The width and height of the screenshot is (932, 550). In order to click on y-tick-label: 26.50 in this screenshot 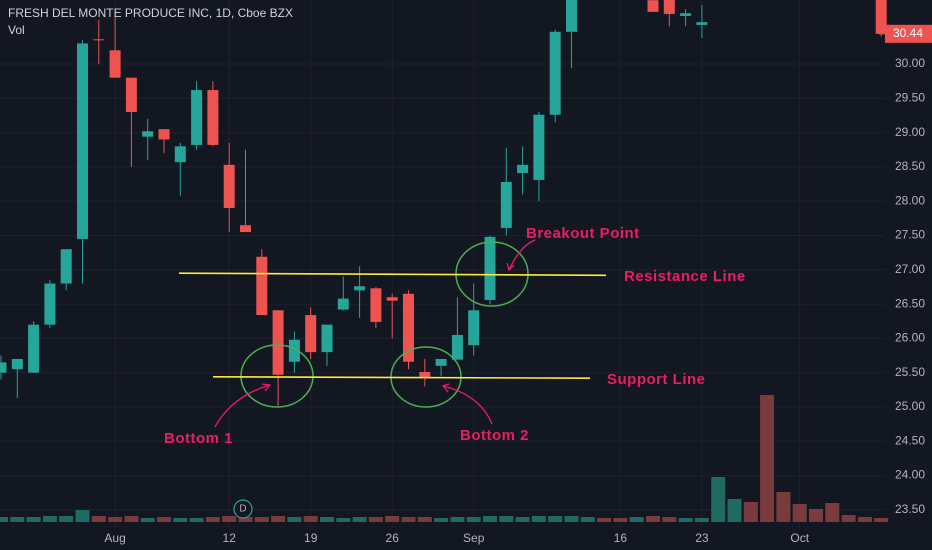, I will do `click(910, 303)`.